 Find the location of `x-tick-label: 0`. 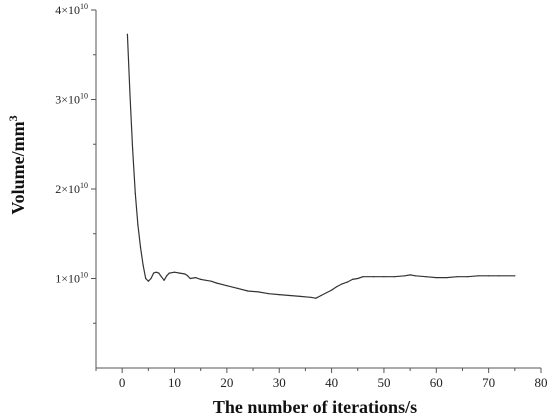

x-tick-label: 0 is located at coordinates (122, 382).